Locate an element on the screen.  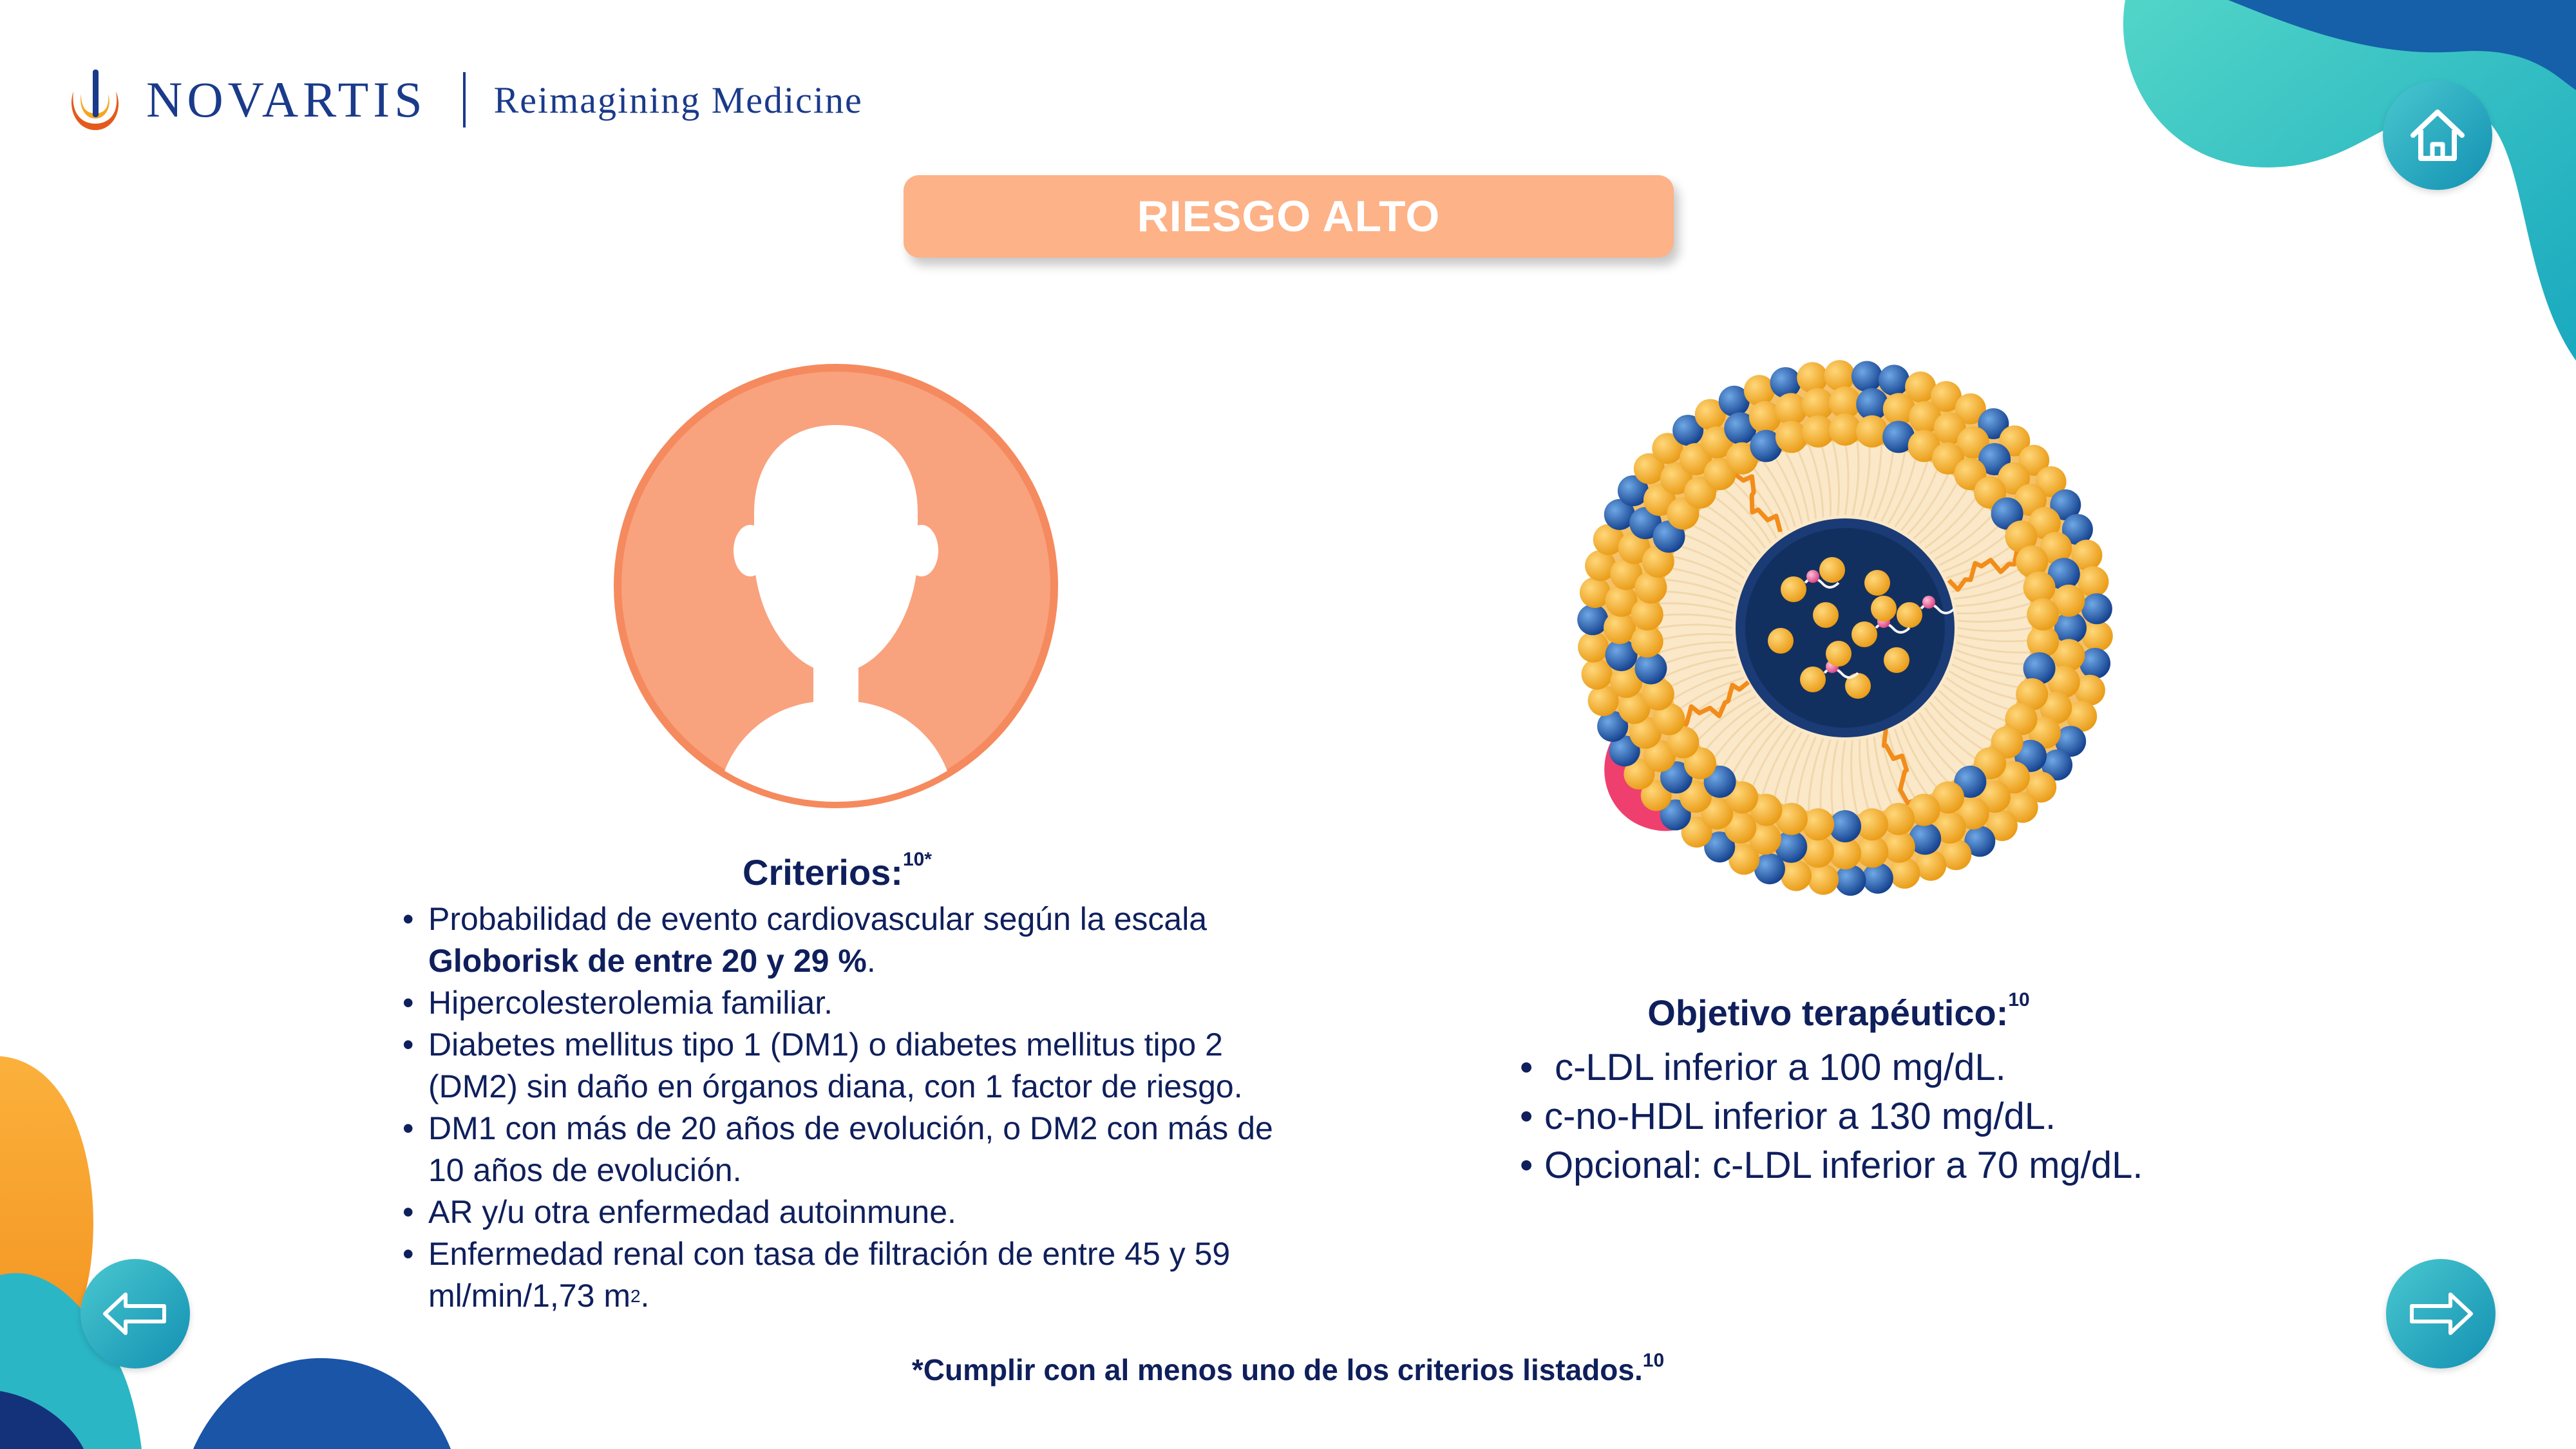
arrow-left-icon is located at coordinates (135, 1314).